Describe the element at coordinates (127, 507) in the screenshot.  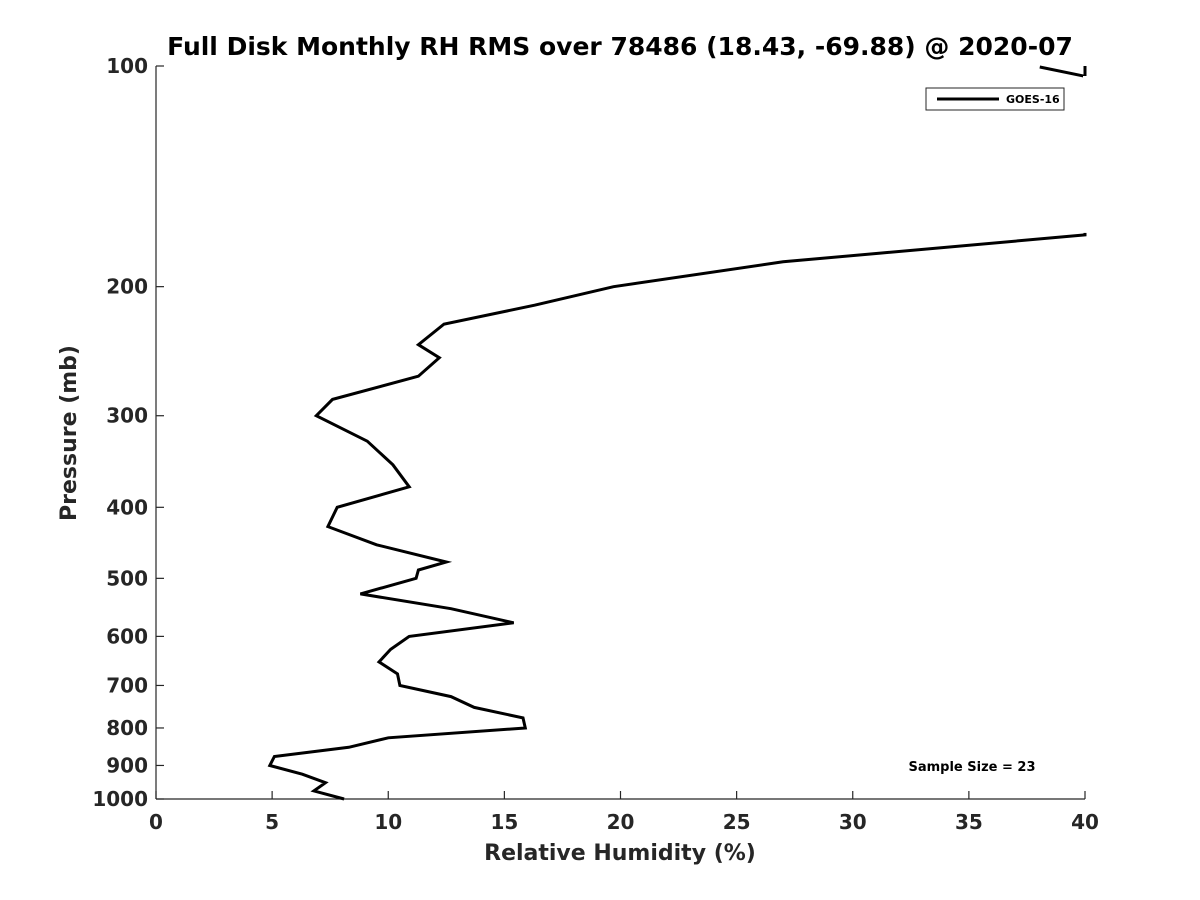
I see `y-tick-label: 400` at that location.